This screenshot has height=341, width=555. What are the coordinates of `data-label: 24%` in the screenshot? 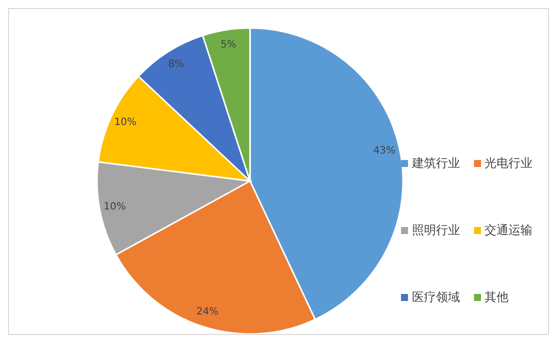 It's located at (207, 312).